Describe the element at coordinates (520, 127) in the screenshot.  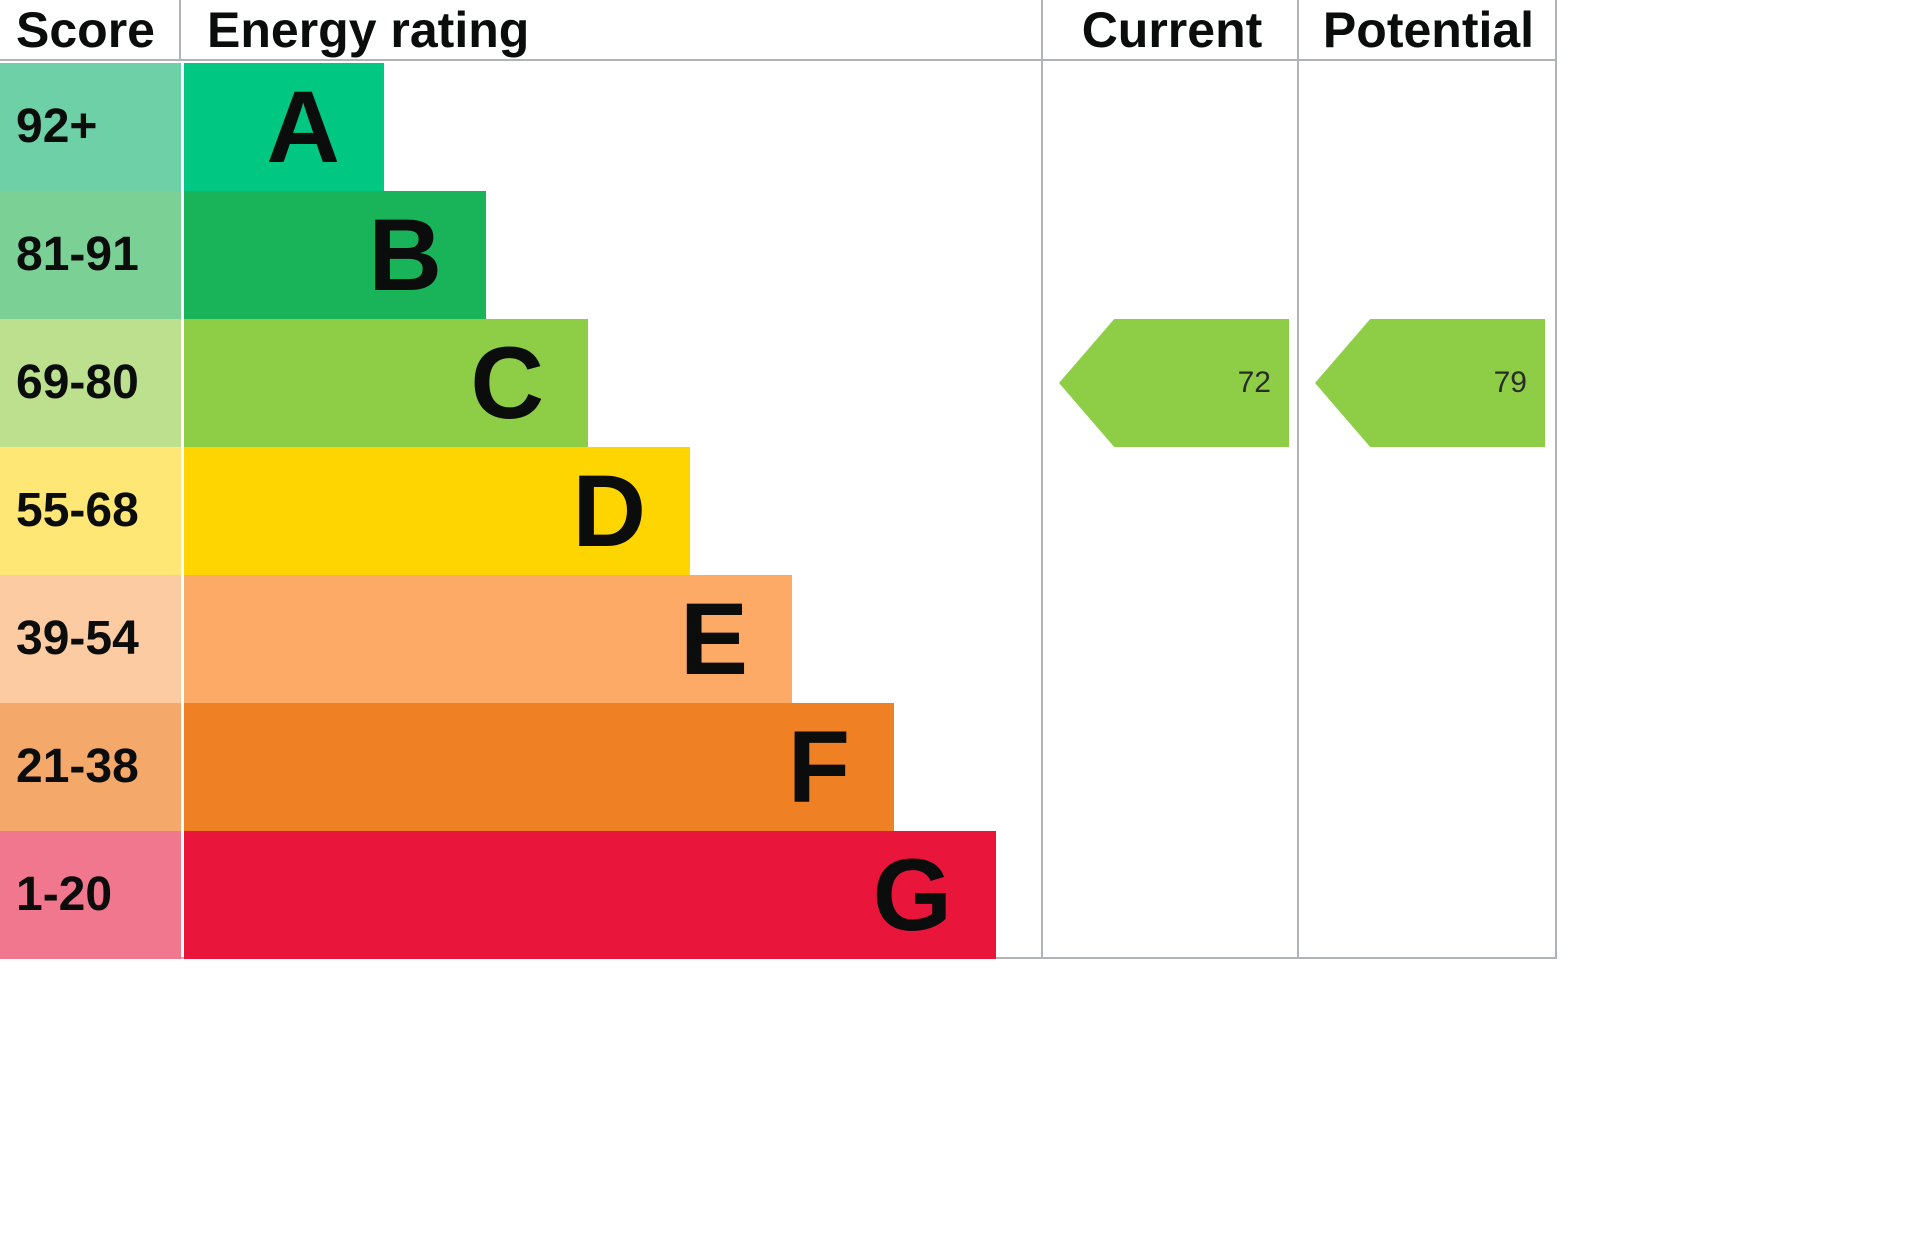
I see `band-row-a: 92+ A` at that location.